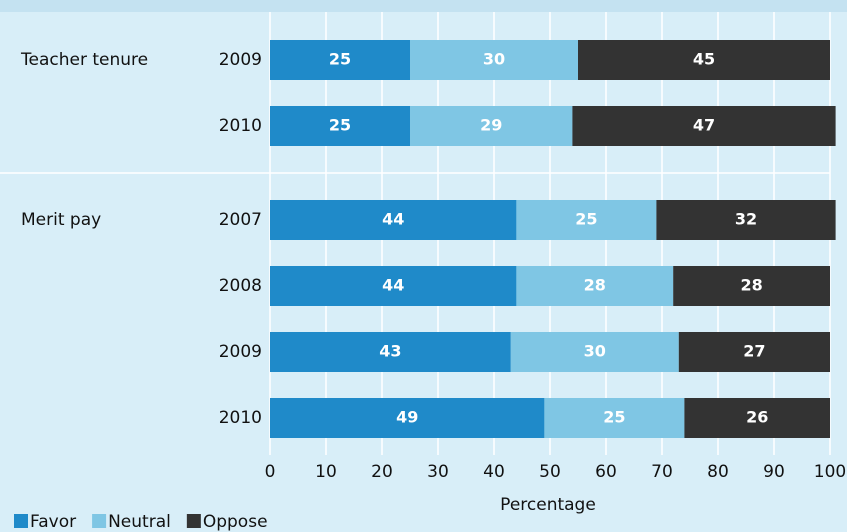 This screenshot has width=847, height=532. Describe the element at coordinates (606, 472) in the screenshot. I see `x-tick-label: 60` at that location.